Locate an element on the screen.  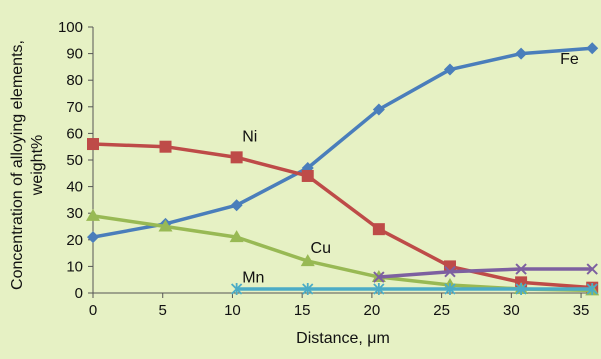
series-label-mn: Mn is located at coordinates (253, 277).